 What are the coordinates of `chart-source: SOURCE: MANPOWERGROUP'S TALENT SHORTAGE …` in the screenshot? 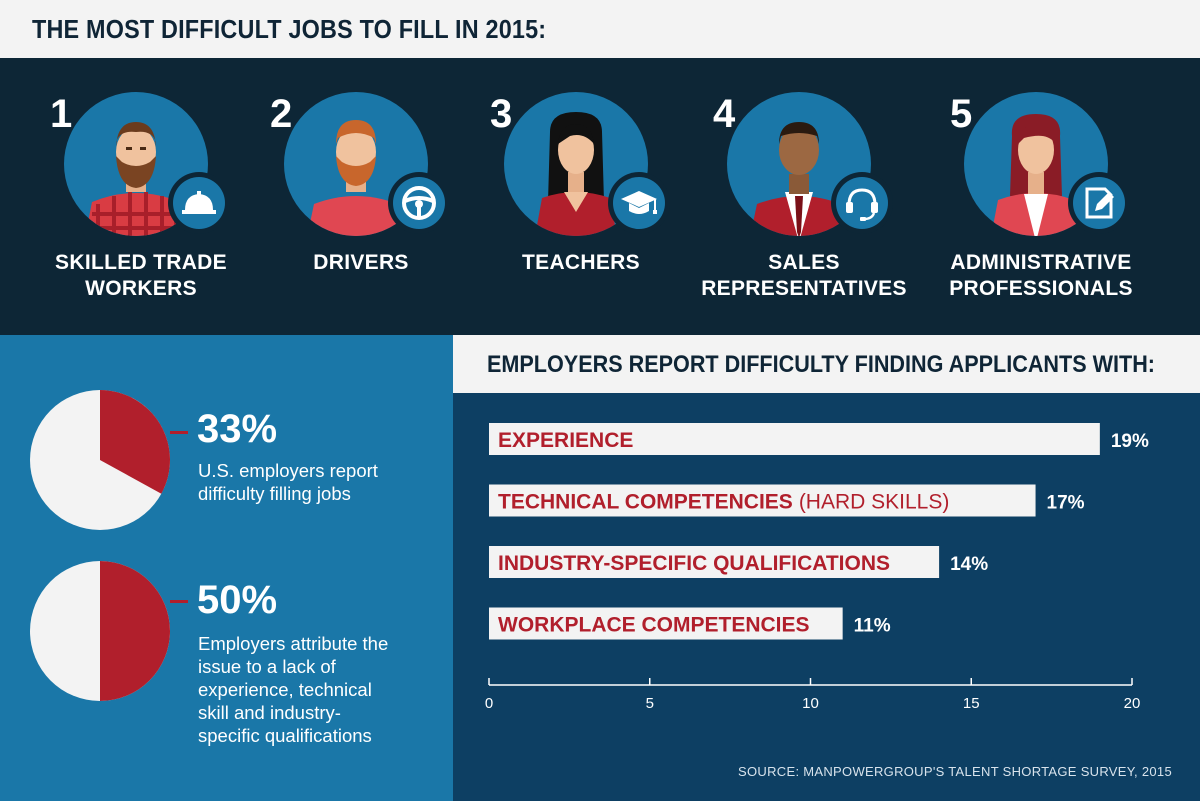 It's located at (955, 771).